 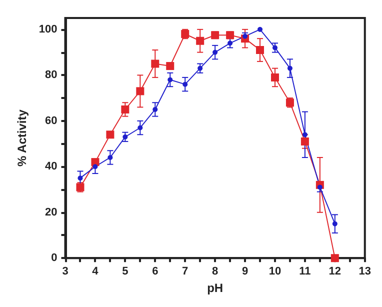 What do you see at coordinates (215, 272) in the screenshot?
I see `x-tick-label: 8` at bounding box center [215, 272].